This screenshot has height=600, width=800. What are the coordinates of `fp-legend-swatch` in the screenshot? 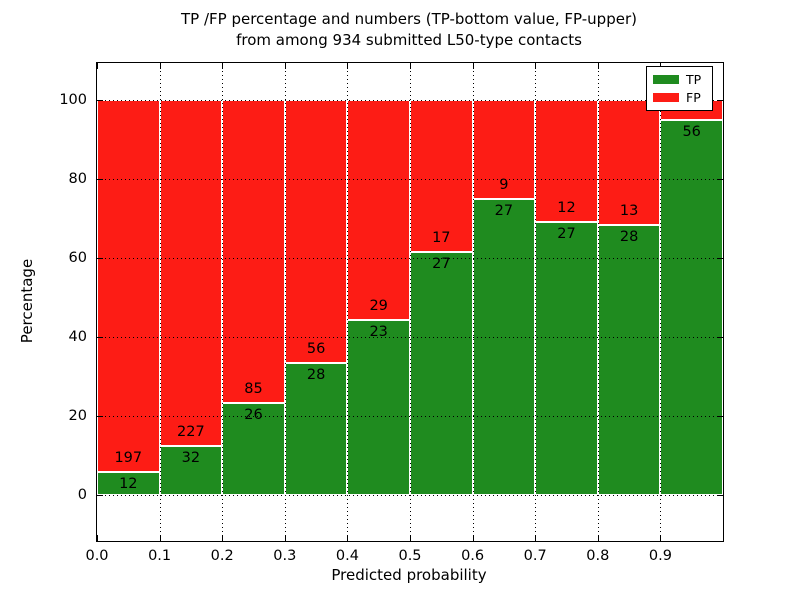 It's located at (666, 97).